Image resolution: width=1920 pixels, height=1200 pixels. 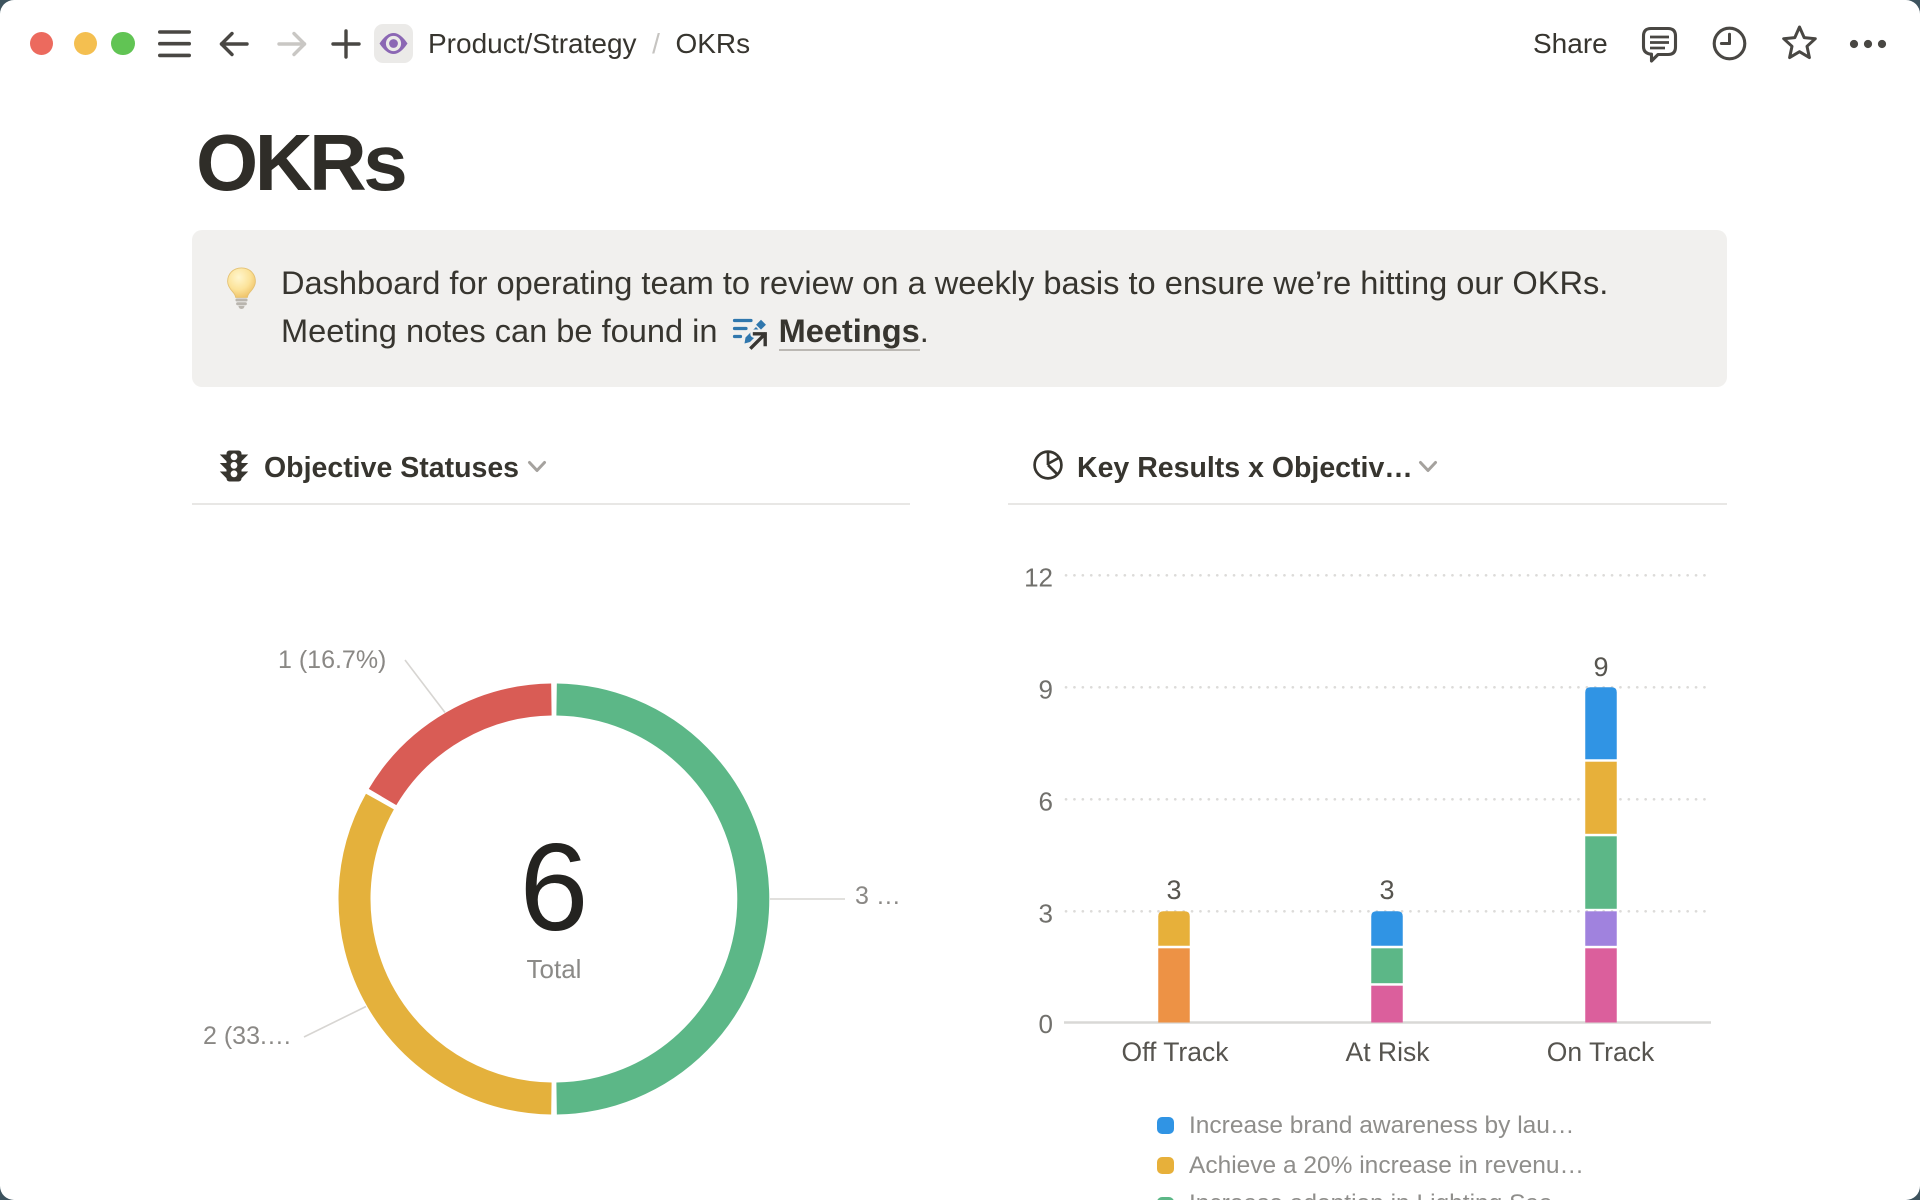 What do you see at coordinates (1038, 577) in the screenshot?
I see `svg-text: 12` at bounding box center [1038, 577].